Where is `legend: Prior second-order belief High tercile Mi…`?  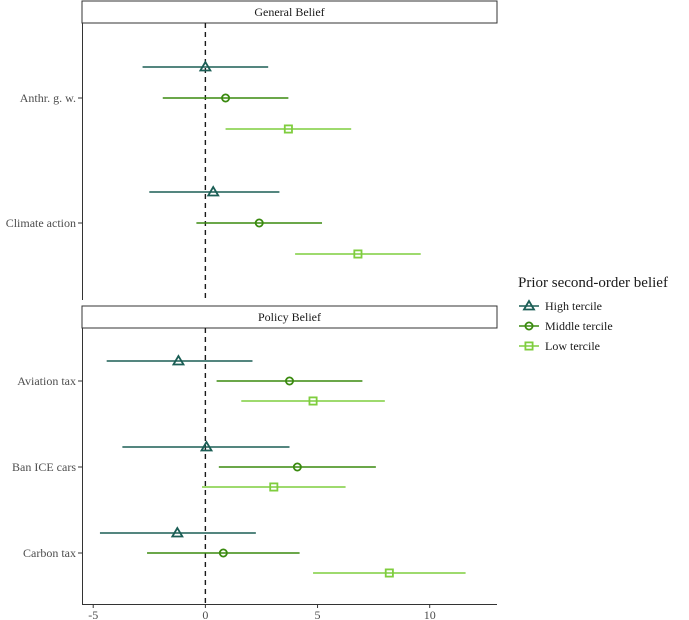
legend: Prior second-order belief High tercile Mi… is located at coordinates (593, 314).